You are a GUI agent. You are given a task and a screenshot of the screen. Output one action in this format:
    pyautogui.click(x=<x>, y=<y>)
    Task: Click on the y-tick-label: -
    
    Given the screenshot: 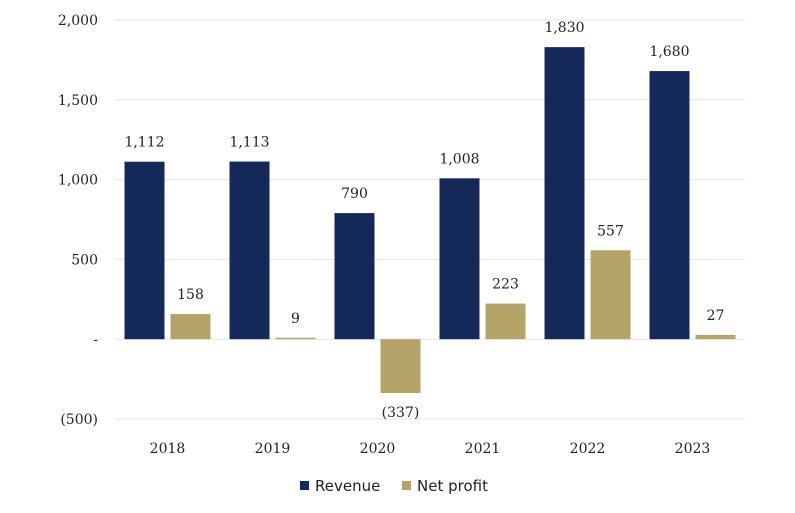 What is the action you would take?
    pyautogui.click(x=95, y=340)
    